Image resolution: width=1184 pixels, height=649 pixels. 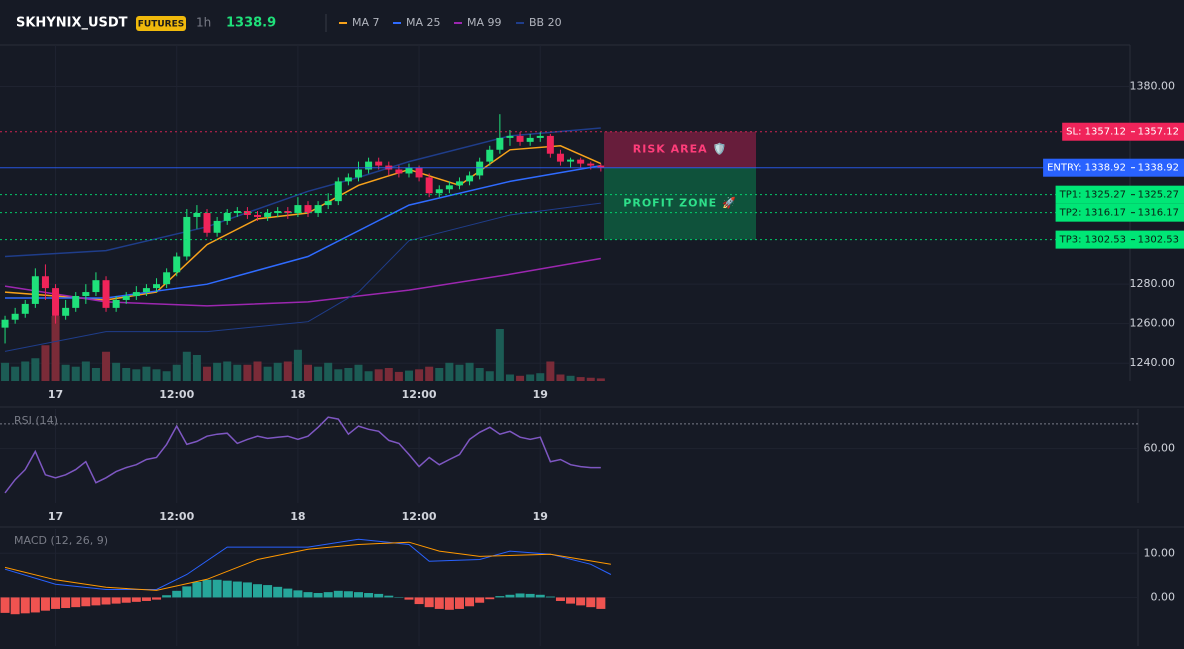 What do you see at coordinates (1163, 596) in the screenshot?
I see `y-tick-label: 0.00` at bounding box center [1163, 596].